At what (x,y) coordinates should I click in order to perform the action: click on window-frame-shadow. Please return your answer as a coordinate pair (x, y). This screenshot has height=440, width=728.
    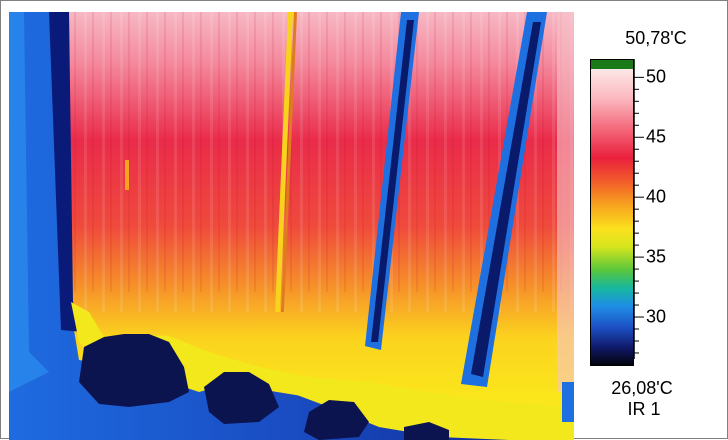
    Looking at the image, I should click on (66, 172).